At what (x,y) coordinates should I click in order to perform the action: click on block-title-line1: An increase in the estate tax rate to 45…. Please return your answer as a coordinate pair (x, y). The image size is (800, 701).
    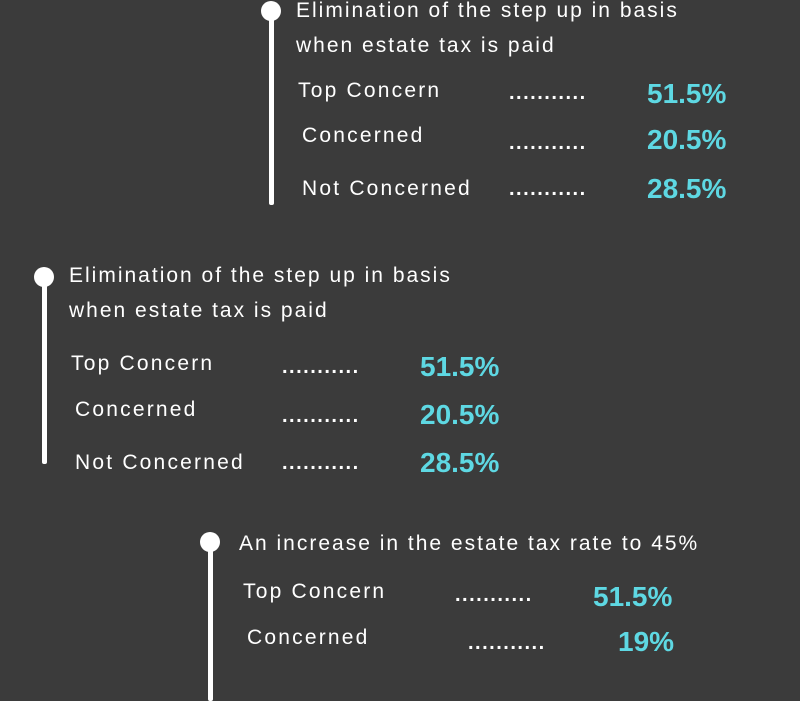
    Looking at the image, I should click on (469, 543).